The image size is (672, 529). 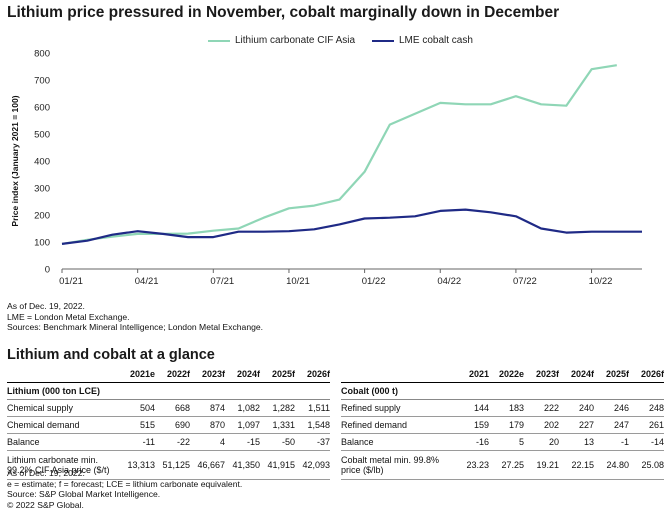 I want to click on cobalt-table-row: Refined demand 159 179 202 227 247 261, so click(x=502, y=425).